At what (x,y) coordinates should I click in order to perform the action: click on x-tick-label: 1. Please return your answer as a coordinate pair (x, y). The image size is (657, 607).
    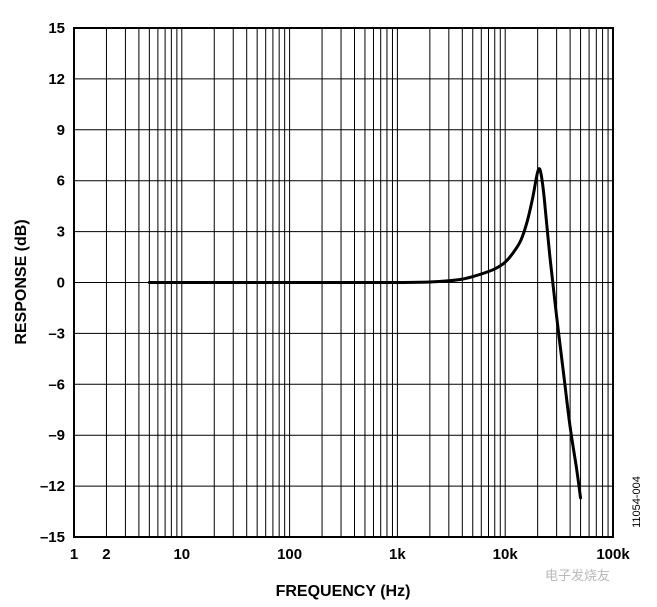
    Looking at the image, I should click on (74, 554).